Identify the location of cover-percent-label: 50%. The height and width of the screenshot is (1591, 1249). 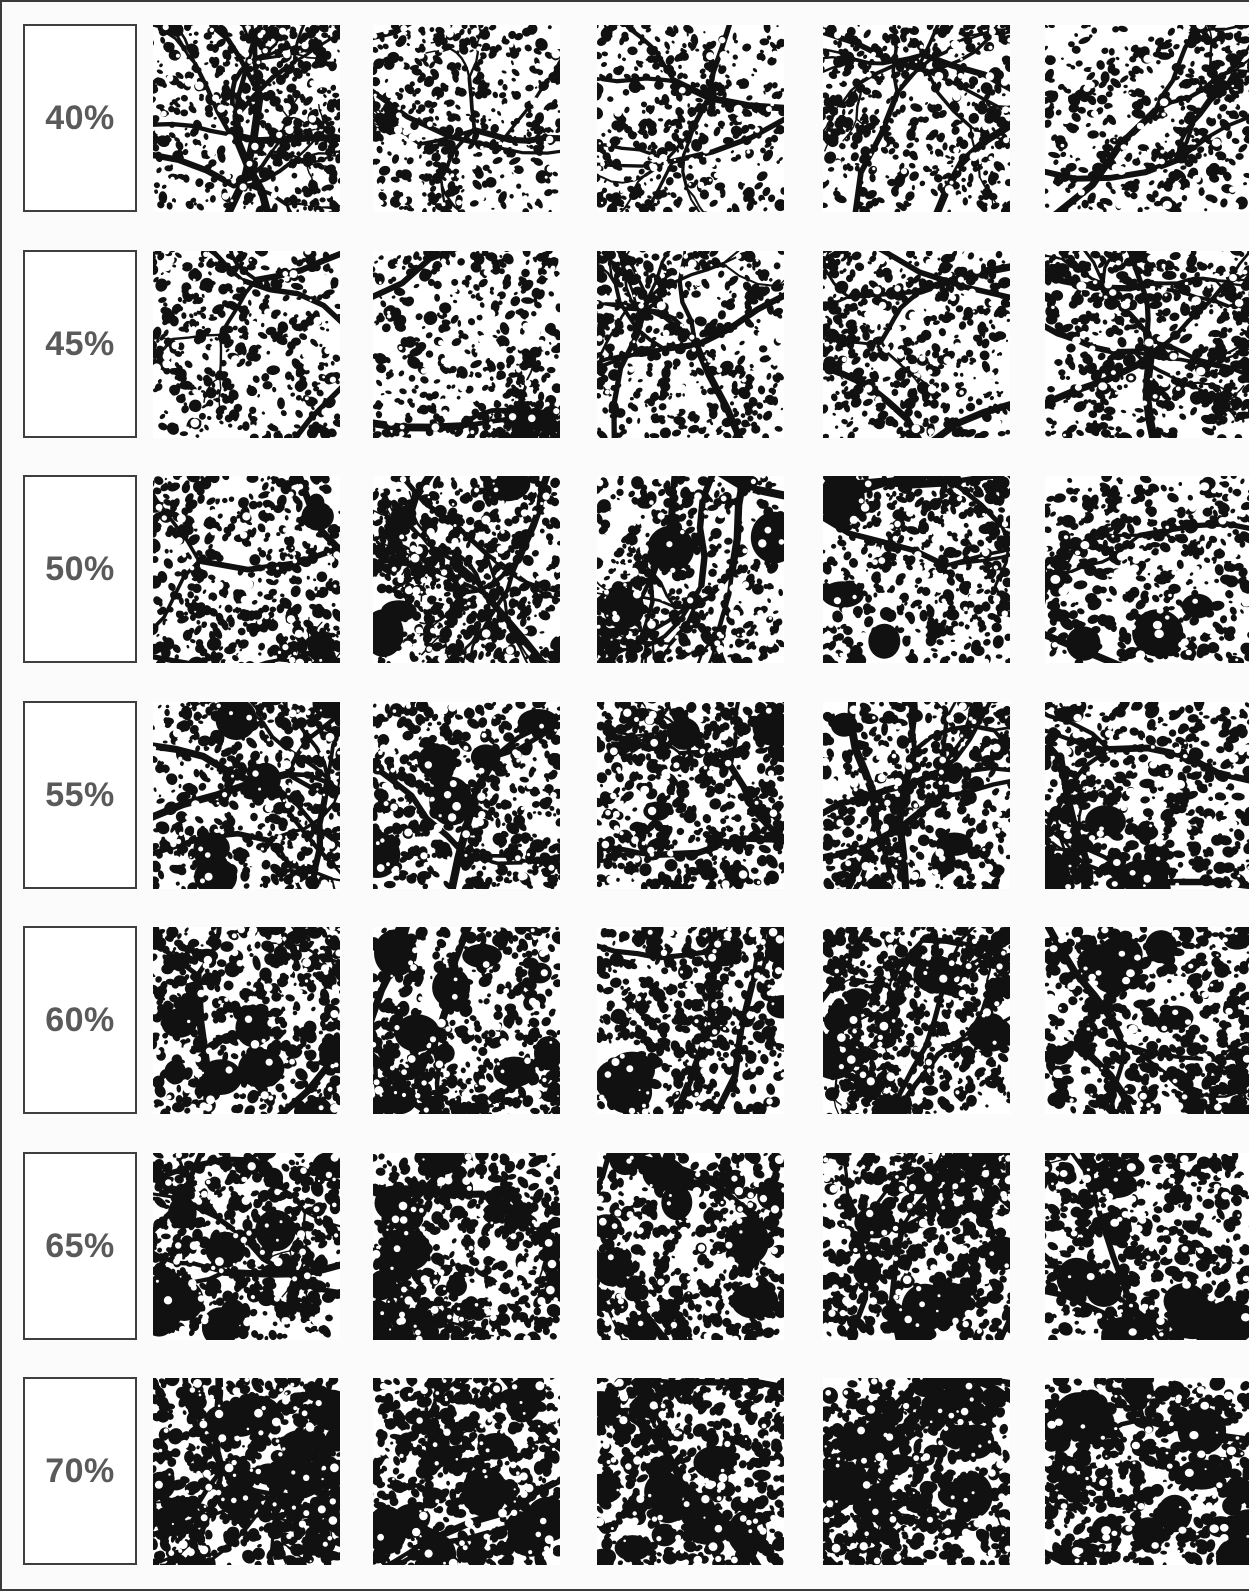
(80, 569).